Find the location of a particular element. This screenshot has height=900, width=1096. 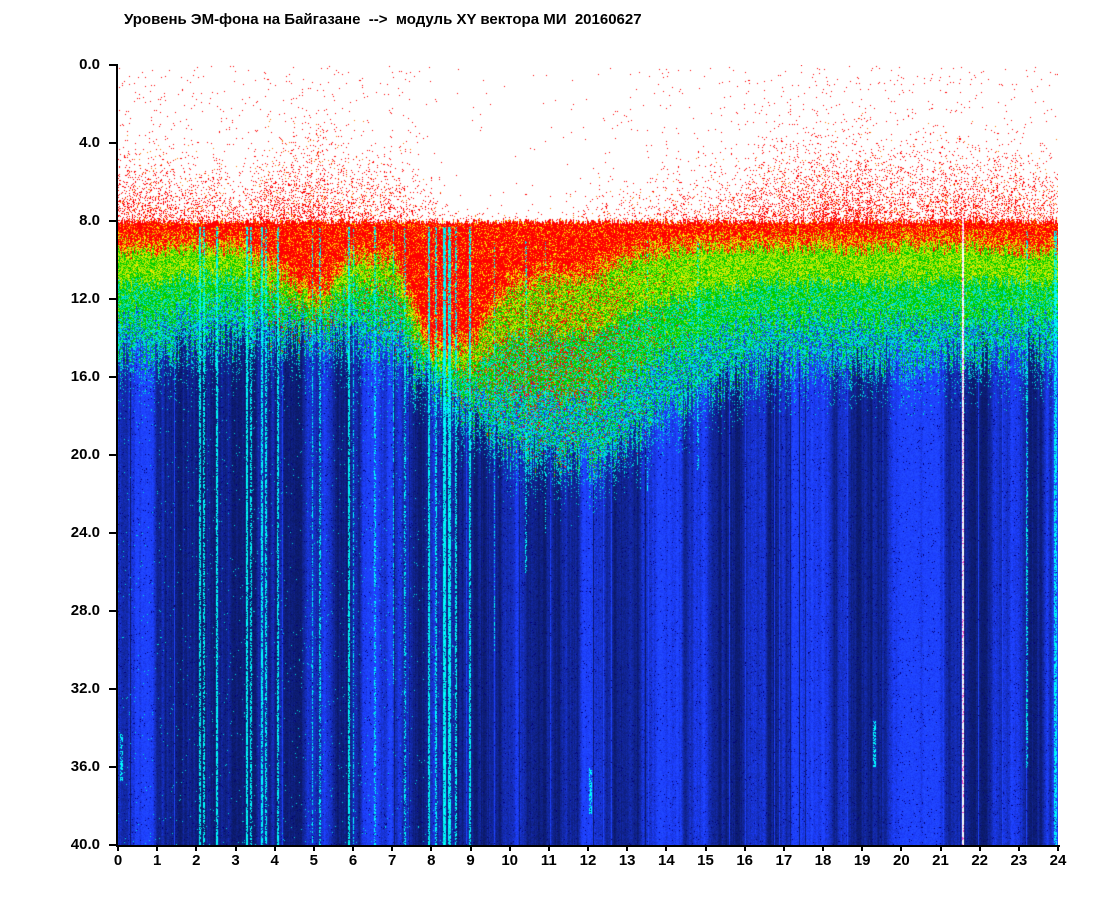

y-tick-label: 8.0 is located at coordinates (89, 220).